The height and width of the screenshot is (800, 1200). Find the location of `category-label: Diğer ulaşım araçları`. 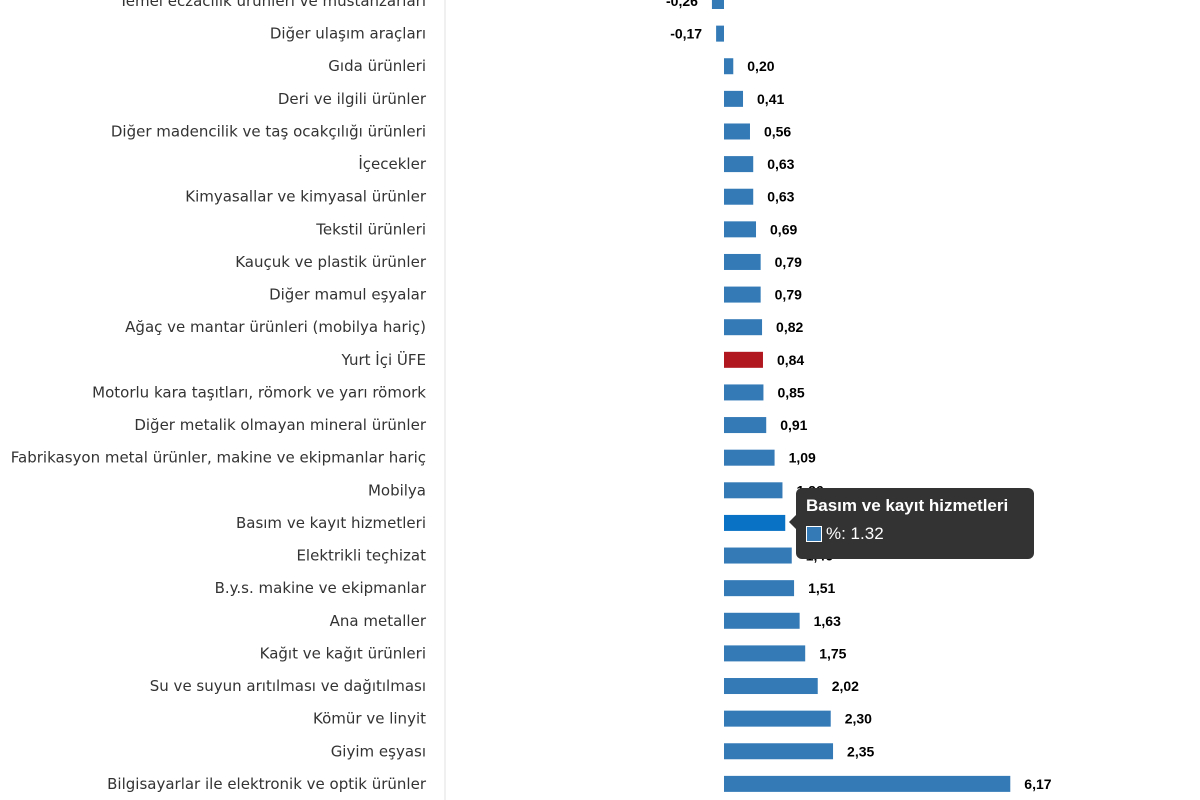

category-label: Diğer ulaşım araçları is located at coordinates (348, 34).